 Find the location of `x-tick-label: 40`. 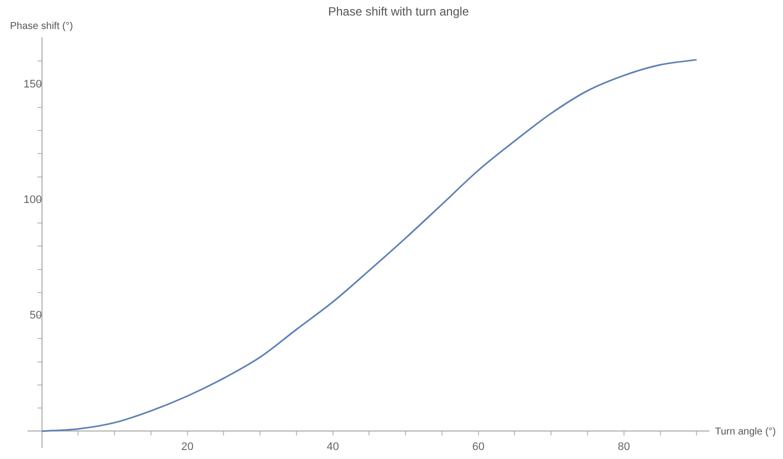

x-tick-label: 40 is located at coordinates (332, 446).